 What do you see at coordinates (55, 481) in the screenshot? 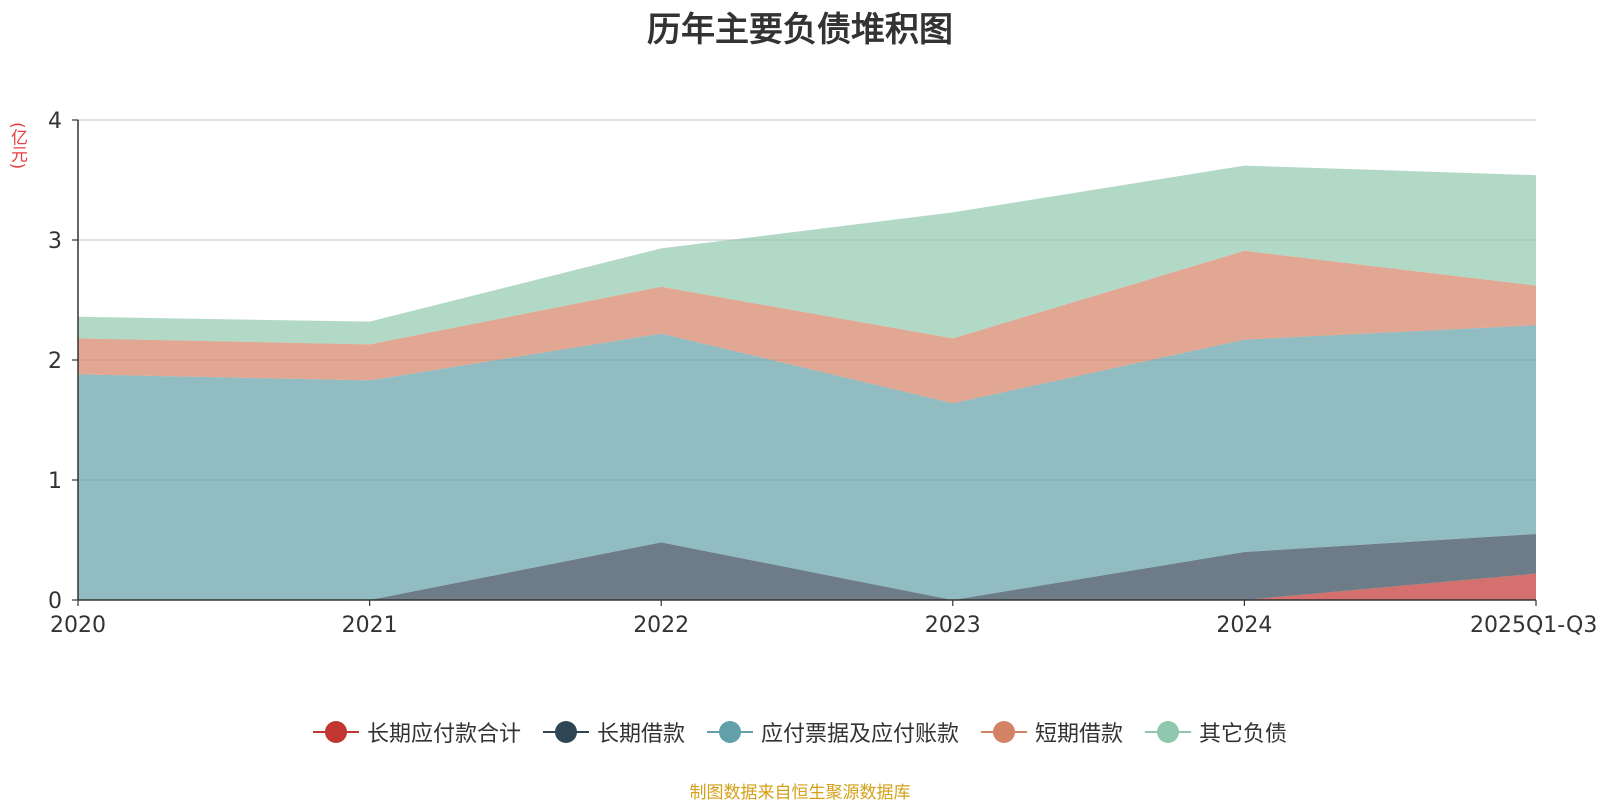
I see `y-tick-label: 1` at bounding box center [55, 481].